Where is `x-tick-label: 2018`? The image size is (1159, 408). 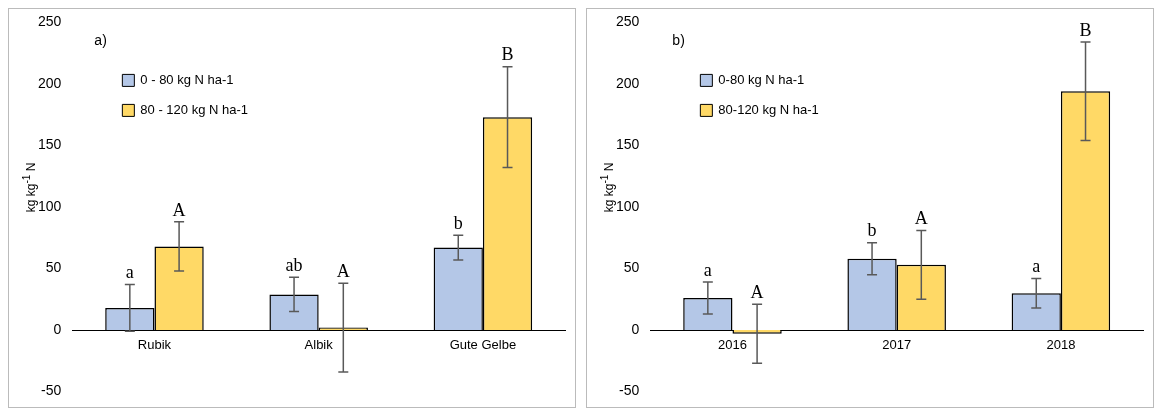
x-tick-label: 2018 is located at coordinates (1061, 345).